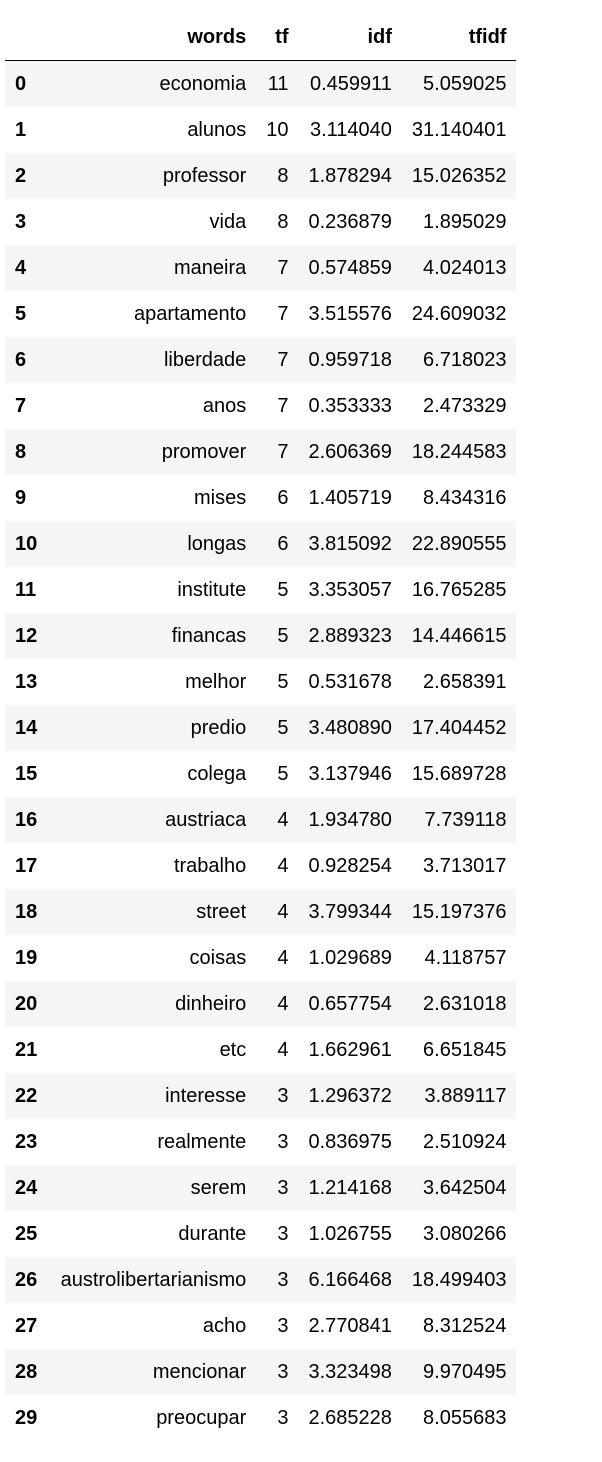 This screenshot has width=602, height=1462. What do you see at coordinates (459, 37) in the screenshot?
I see `column-header-tfidf: tfidf` at bounding box center [459, 37].